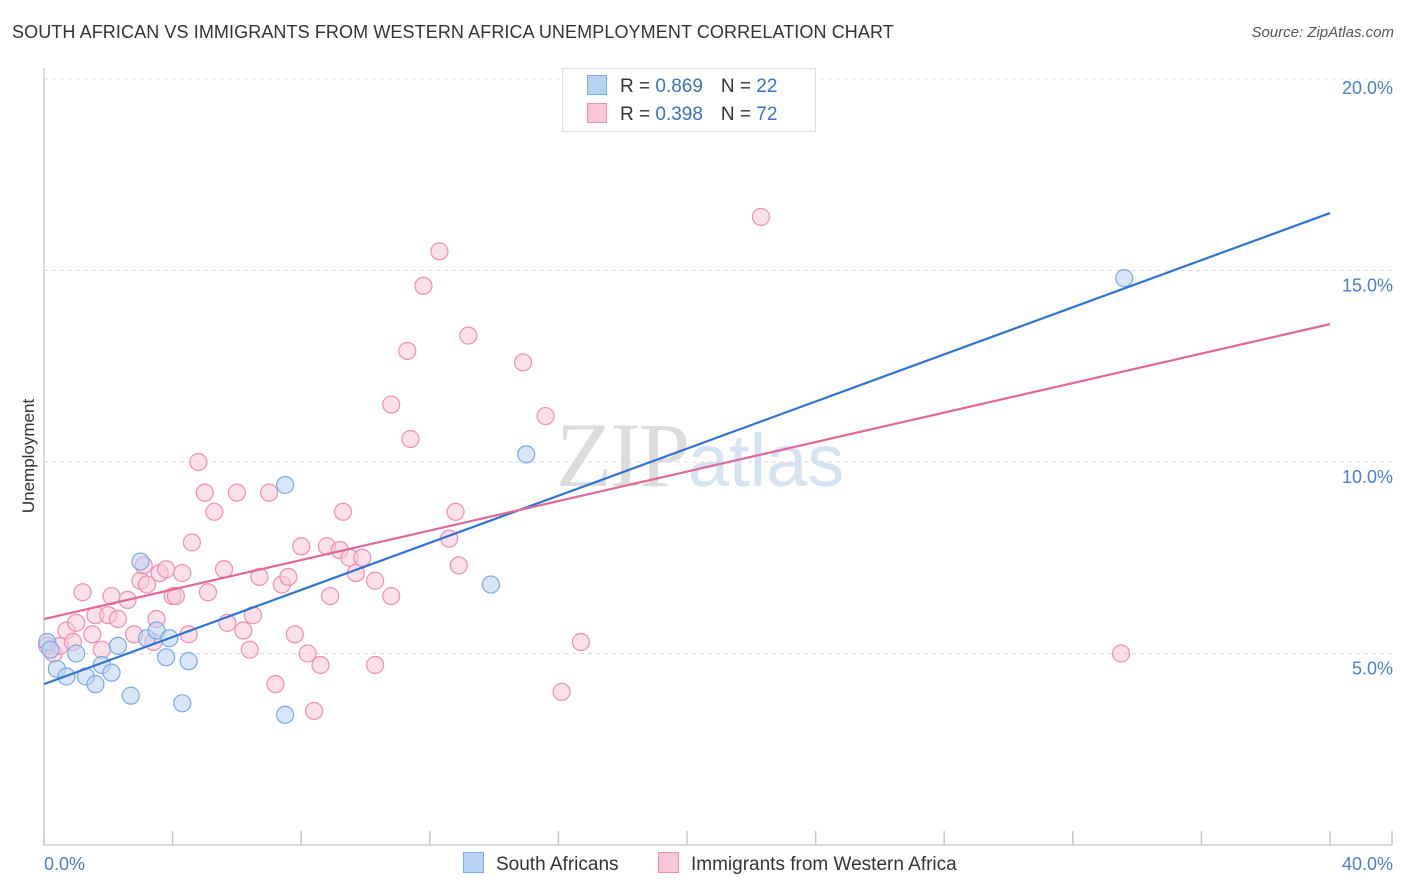  What do you see at coordinates (1367, 286) in the screenshot?
I see `y-tick-label: 15.0%` at bounding box center [1367, 286].